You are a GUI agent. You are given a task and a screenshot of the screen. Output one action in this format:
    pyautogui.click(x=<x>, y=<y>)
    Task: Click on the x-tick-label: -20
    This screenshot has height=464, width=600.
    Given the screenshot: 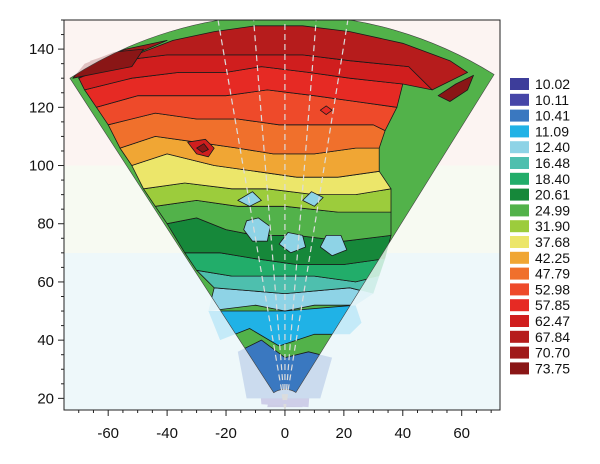 What is the action you would take?
    pyautogui.click(x=226, y=433)
    